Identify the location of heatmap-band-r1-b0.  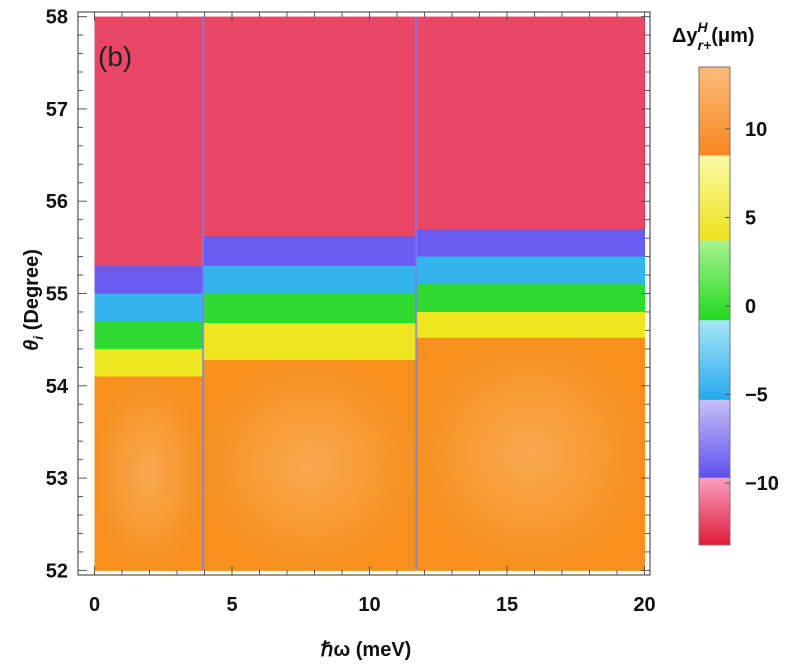
(310, 126).